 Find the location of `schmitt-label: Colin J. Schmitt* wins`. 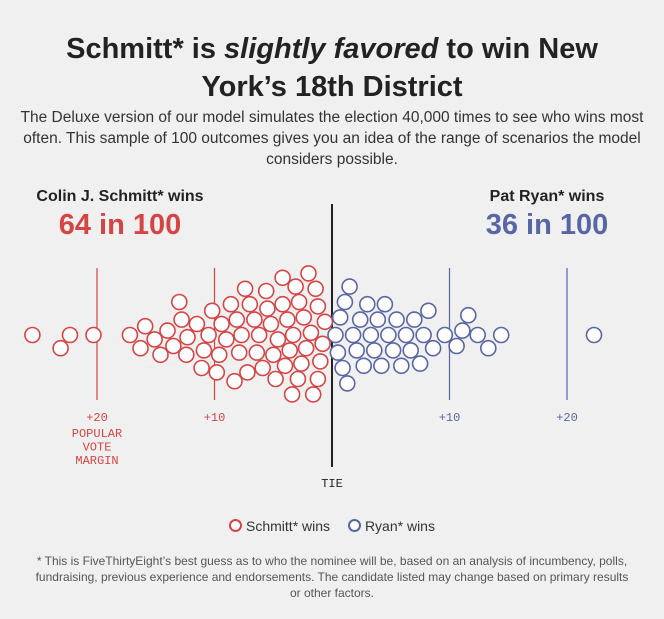

schmitt-label: Colin J. Schmitt* wins is located at coordinates (120, 196).